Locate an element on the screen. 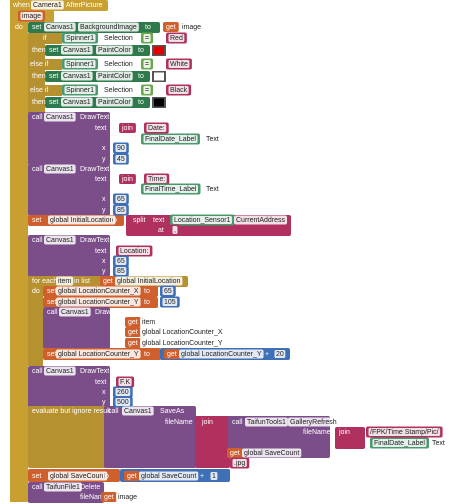  block-label: do is located at coordinates (19, 27).